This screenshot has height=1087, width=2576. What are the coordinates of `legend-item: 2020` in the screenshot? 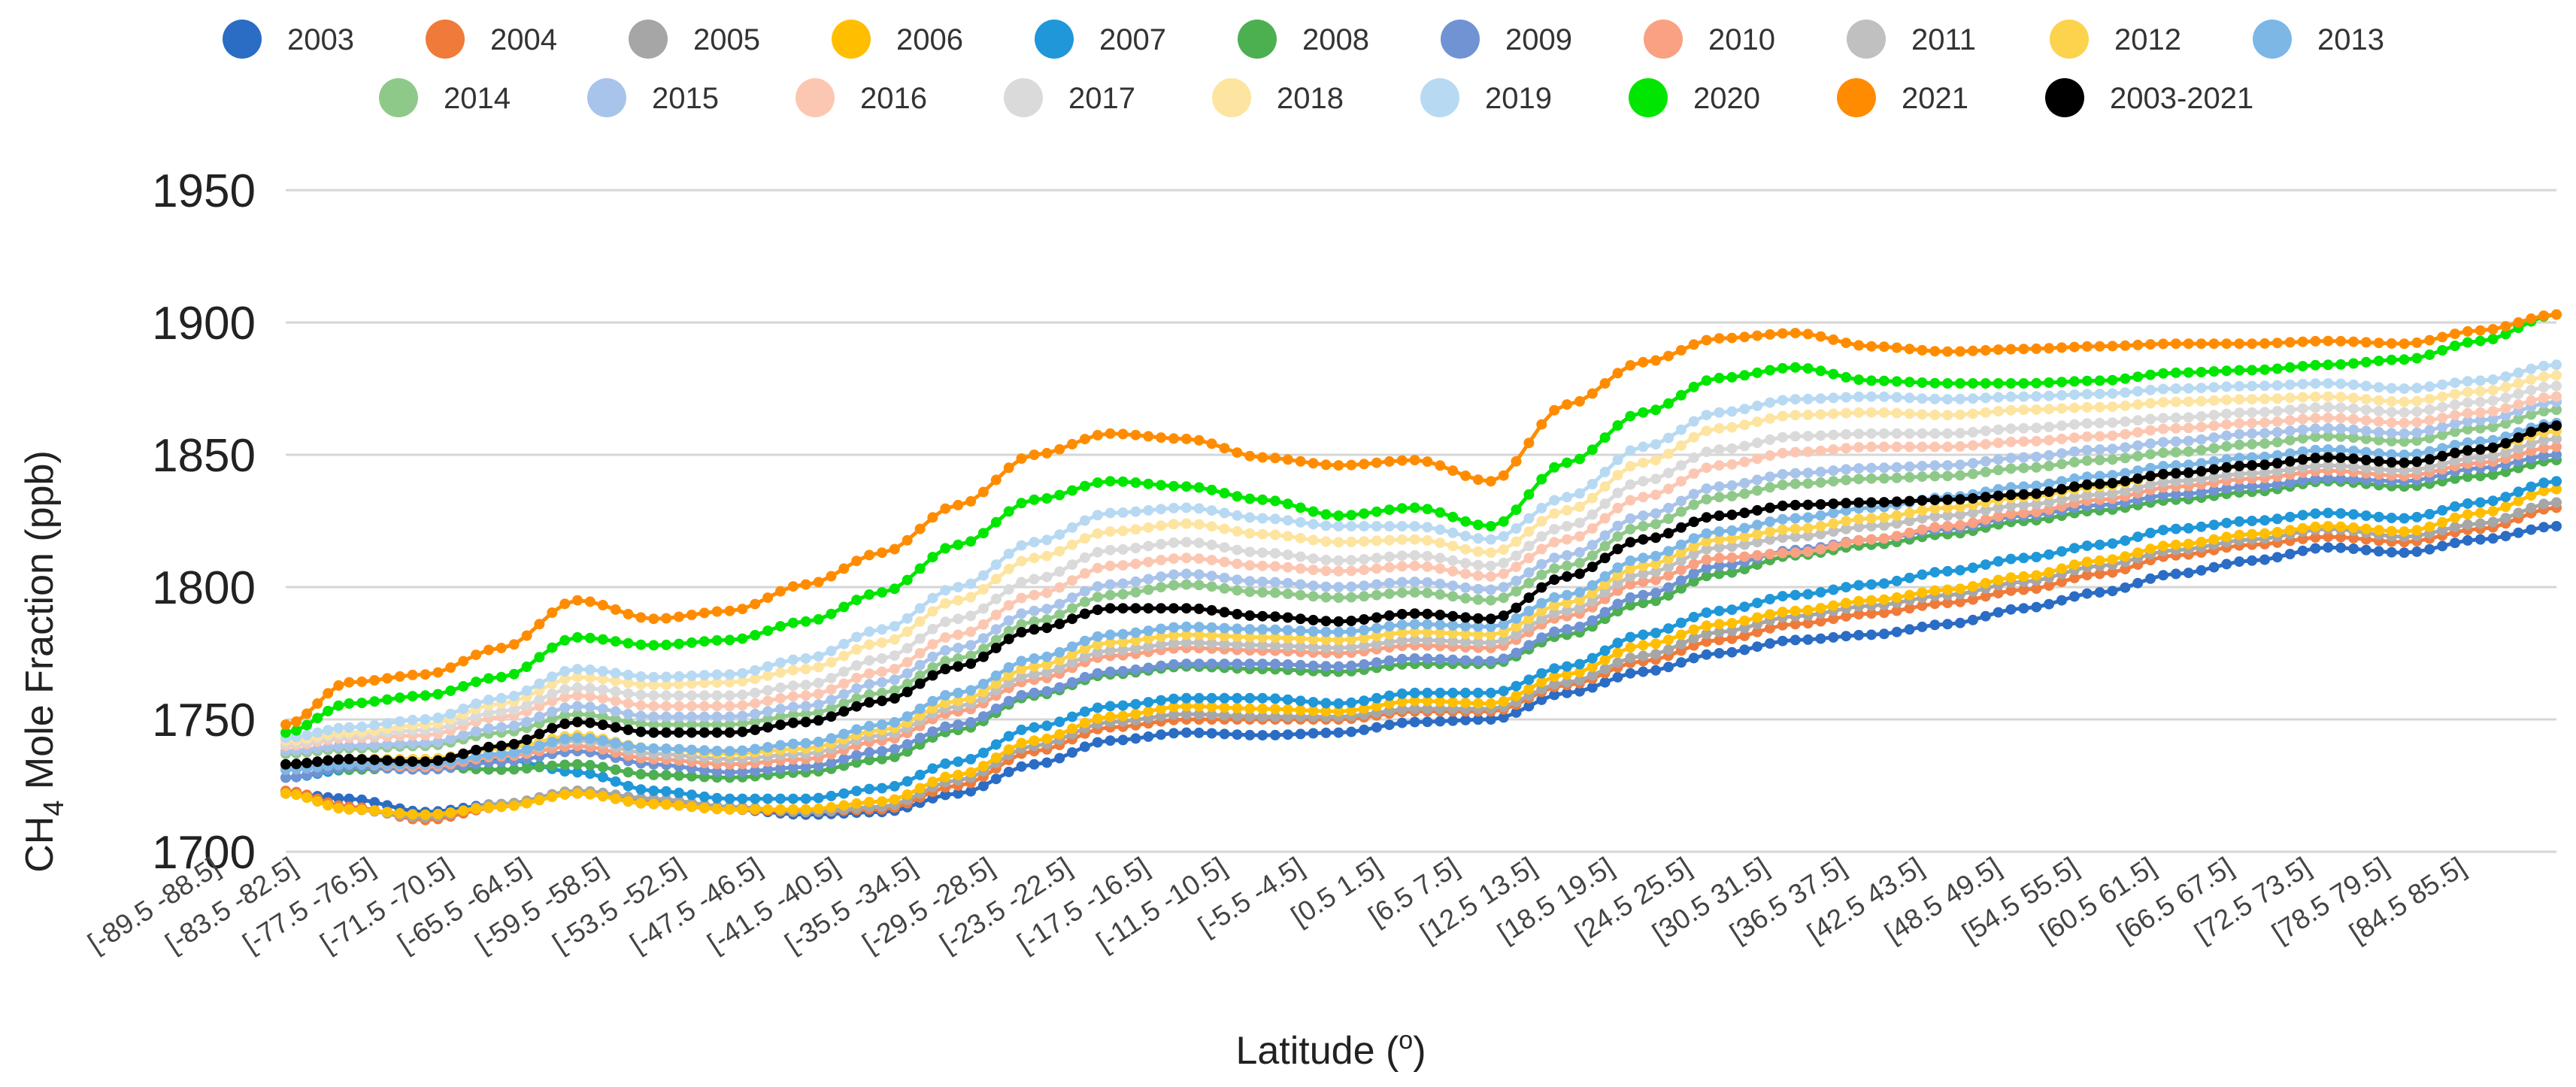 It's located at (1694, 97).